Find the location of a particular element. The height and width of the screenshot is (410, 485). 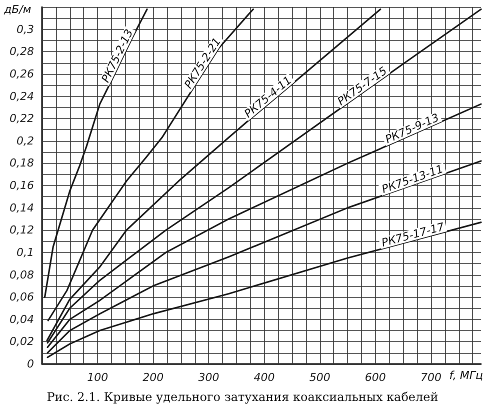

y-tick-label: 0,22 is located at coordinates (22, 119).